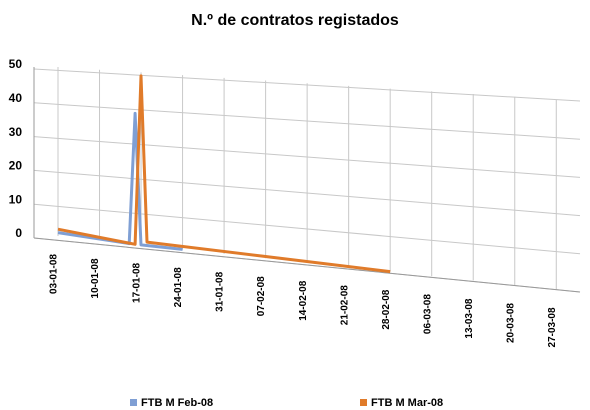 The width and height of the screenshot is (590, 410). Describe the element at coordinates (18, 233) in the screenshot. I see `y-tick-label: 0` at that location.